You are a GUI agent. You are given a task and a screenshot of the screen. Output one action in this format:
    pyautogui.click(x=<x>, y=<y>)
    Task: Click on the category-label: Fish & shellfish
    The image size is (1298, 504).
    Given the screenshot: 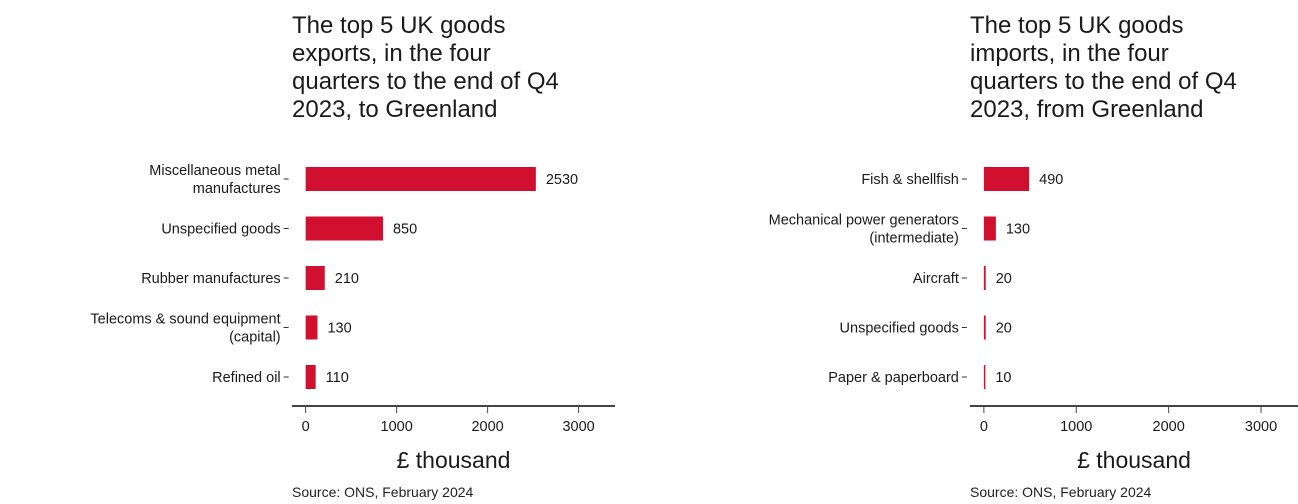 What is the action you would take?
    pyautogui.click(x=910, y=180)
    